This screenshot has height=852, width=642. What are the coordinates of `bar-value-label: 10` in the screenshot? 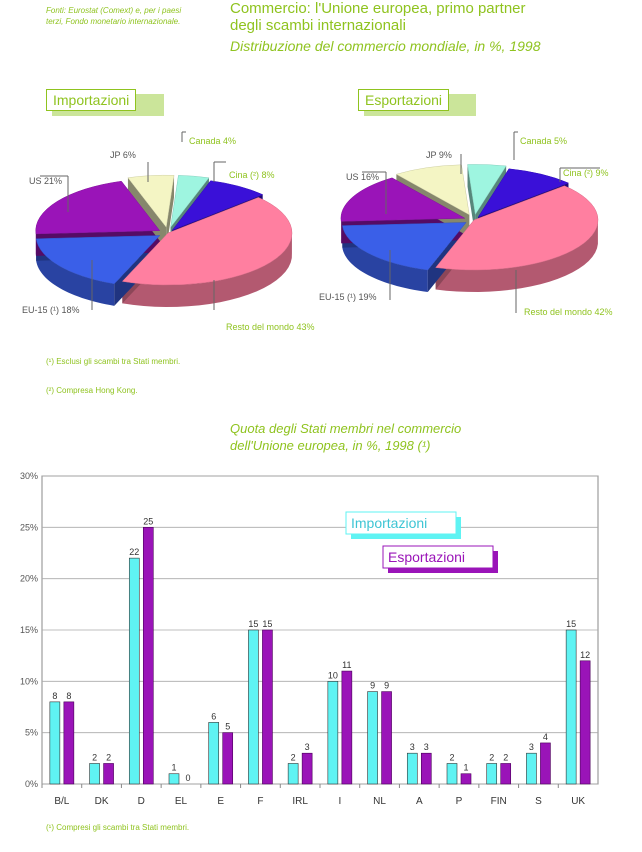 It's located at (333, 675).